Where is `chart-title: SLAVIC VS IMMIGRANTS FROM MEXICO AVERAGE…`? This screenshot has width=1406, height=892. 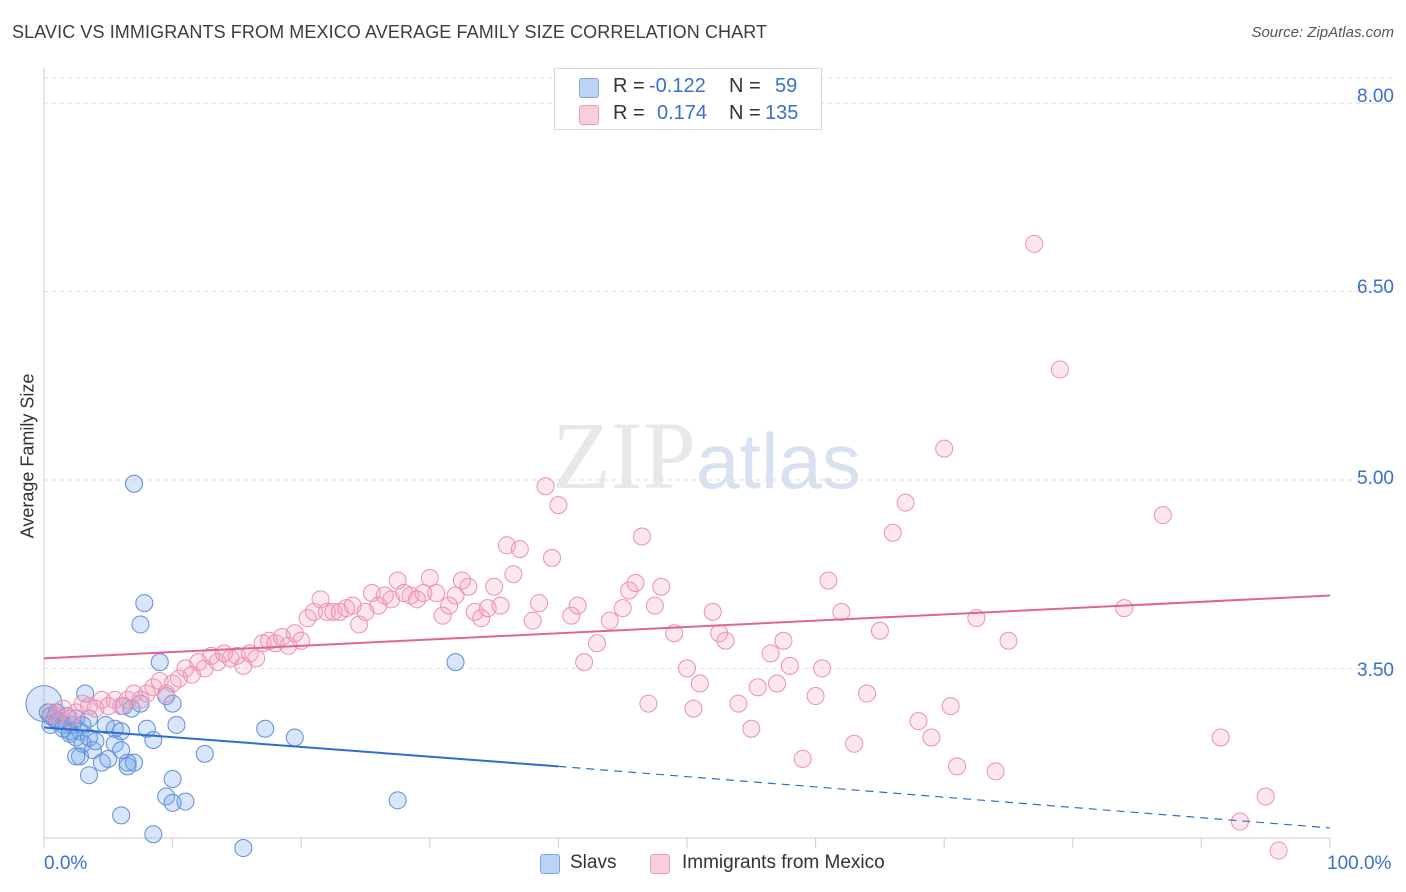
chart-title: SLAVIC VS IMMIGRANTS FROM MEXICO AVERAGE… is located at coordinates (390, 32).